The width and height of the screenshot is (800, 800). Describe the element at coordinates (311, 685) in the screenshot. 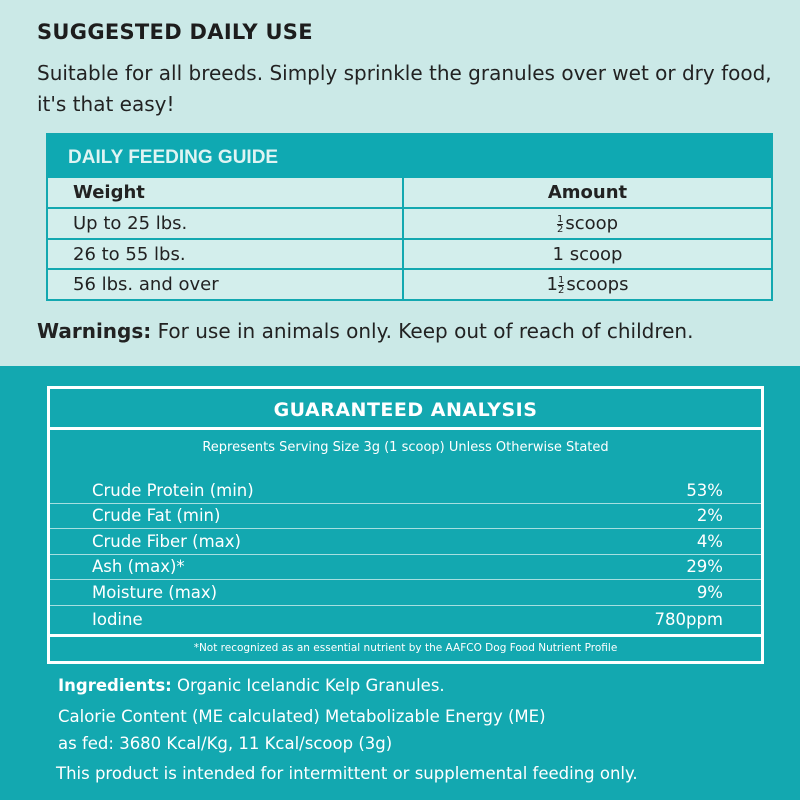

I see `ingredients-text: Organic Icelandic Kelp Granules.` at that location.